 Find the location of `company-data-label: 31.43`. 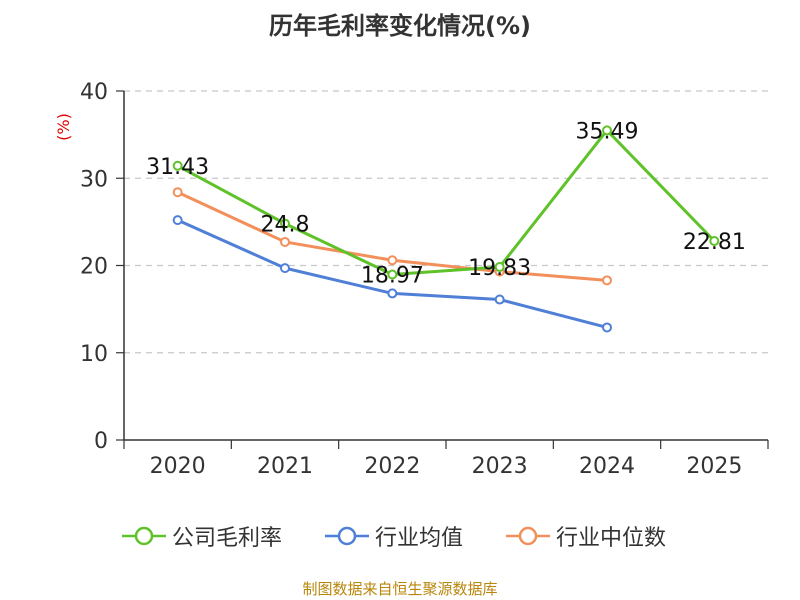

company-data-label: 31.43 is located at coordinates (177, 167).